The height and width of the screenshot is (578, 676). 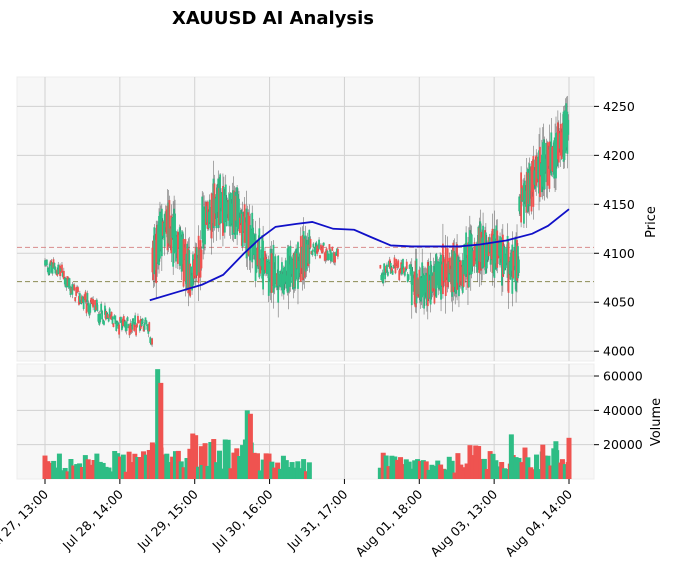 I want to click on volume-tick-label: 40000, so click(x=623, y=410).